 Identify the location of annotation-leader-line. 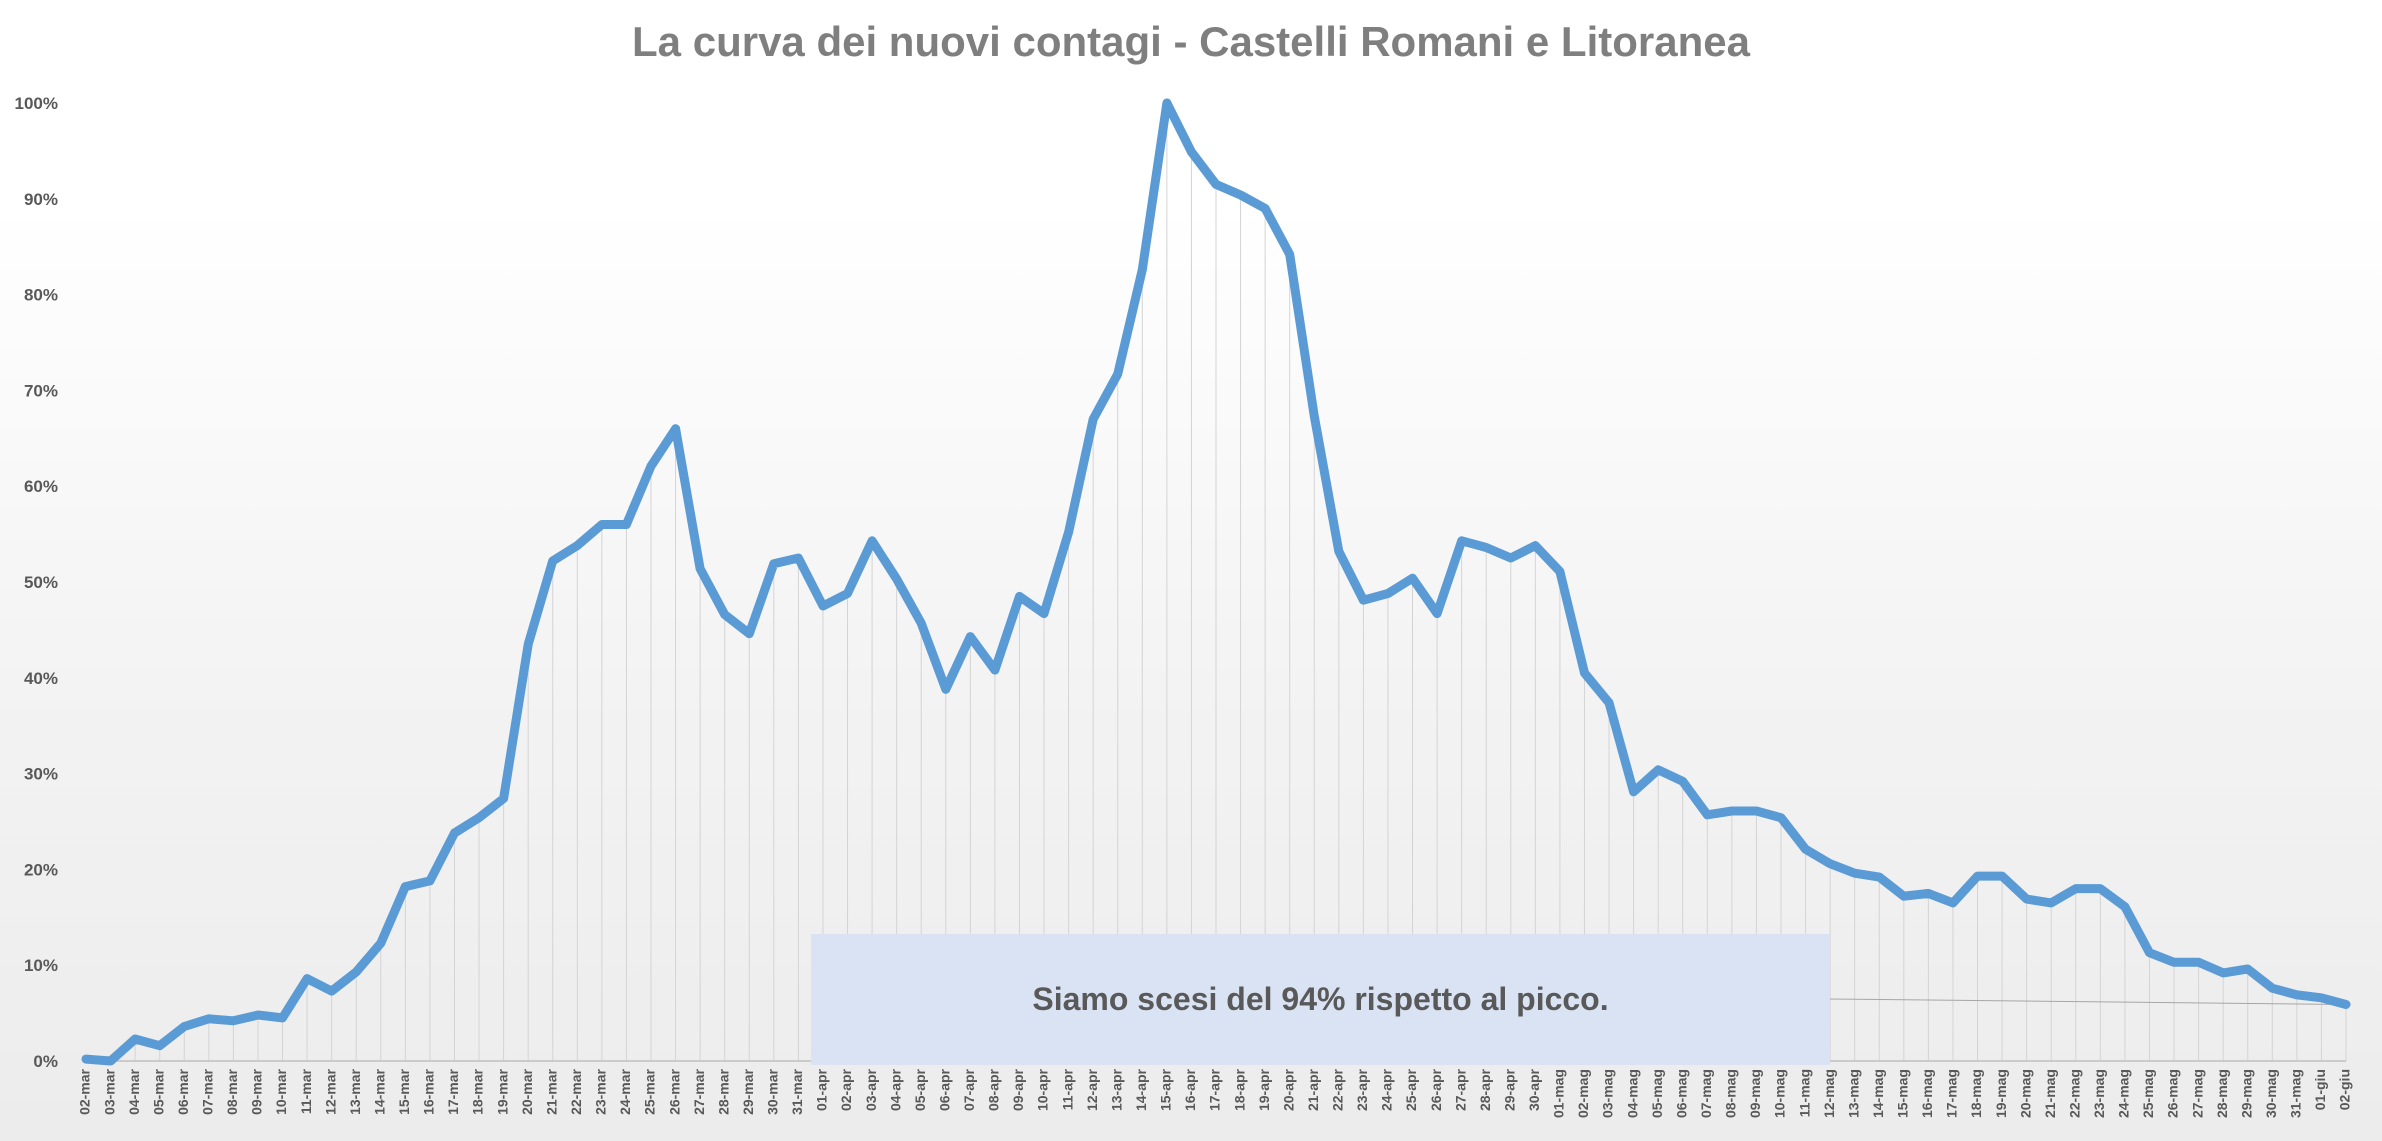
(2088, 1001).